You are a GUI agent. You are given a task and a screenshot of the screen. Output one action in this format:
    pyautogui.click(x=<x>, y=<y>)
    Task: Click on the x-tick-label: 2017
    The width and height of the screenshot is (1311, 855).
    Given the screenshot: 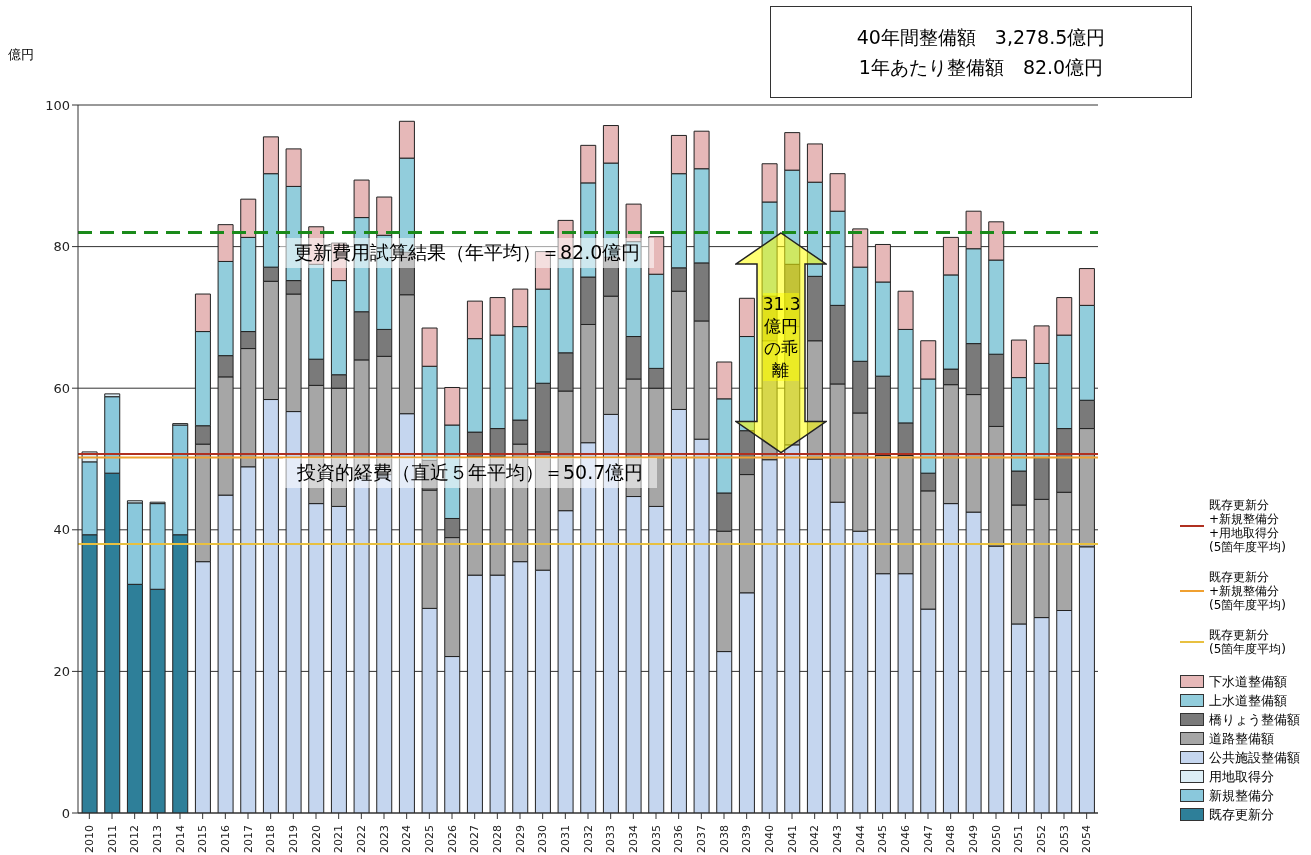 What is the action you would take?
    pyautogui.click(x=248, y=839)
    